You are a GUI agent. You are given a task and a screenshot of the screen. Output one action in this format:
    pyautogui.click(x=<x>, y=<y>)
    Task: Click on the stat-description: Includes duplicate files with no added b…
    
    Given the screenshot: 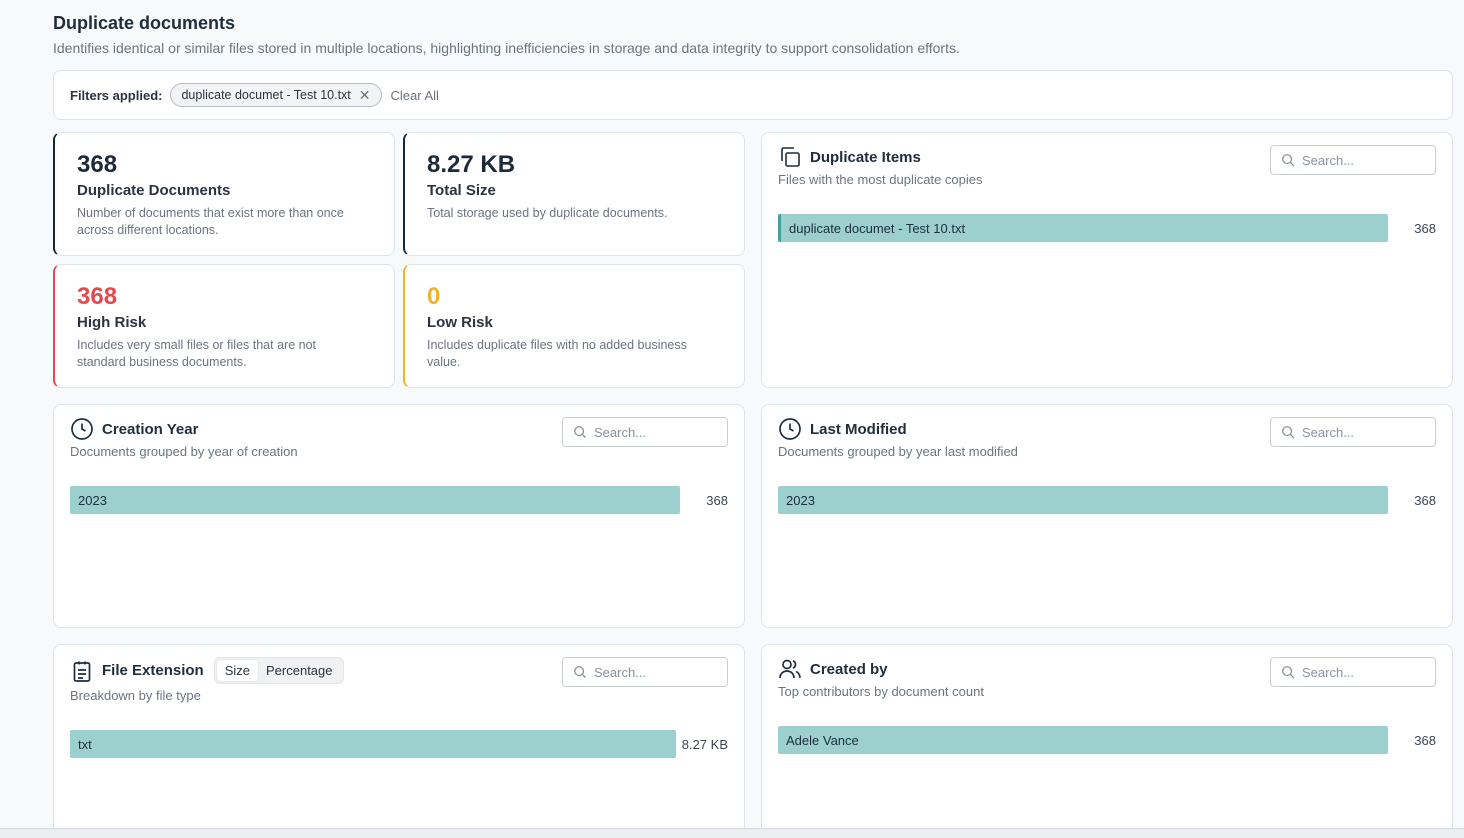 What is the action you would take?
    pyautogui.click(x=557, y=353)
    